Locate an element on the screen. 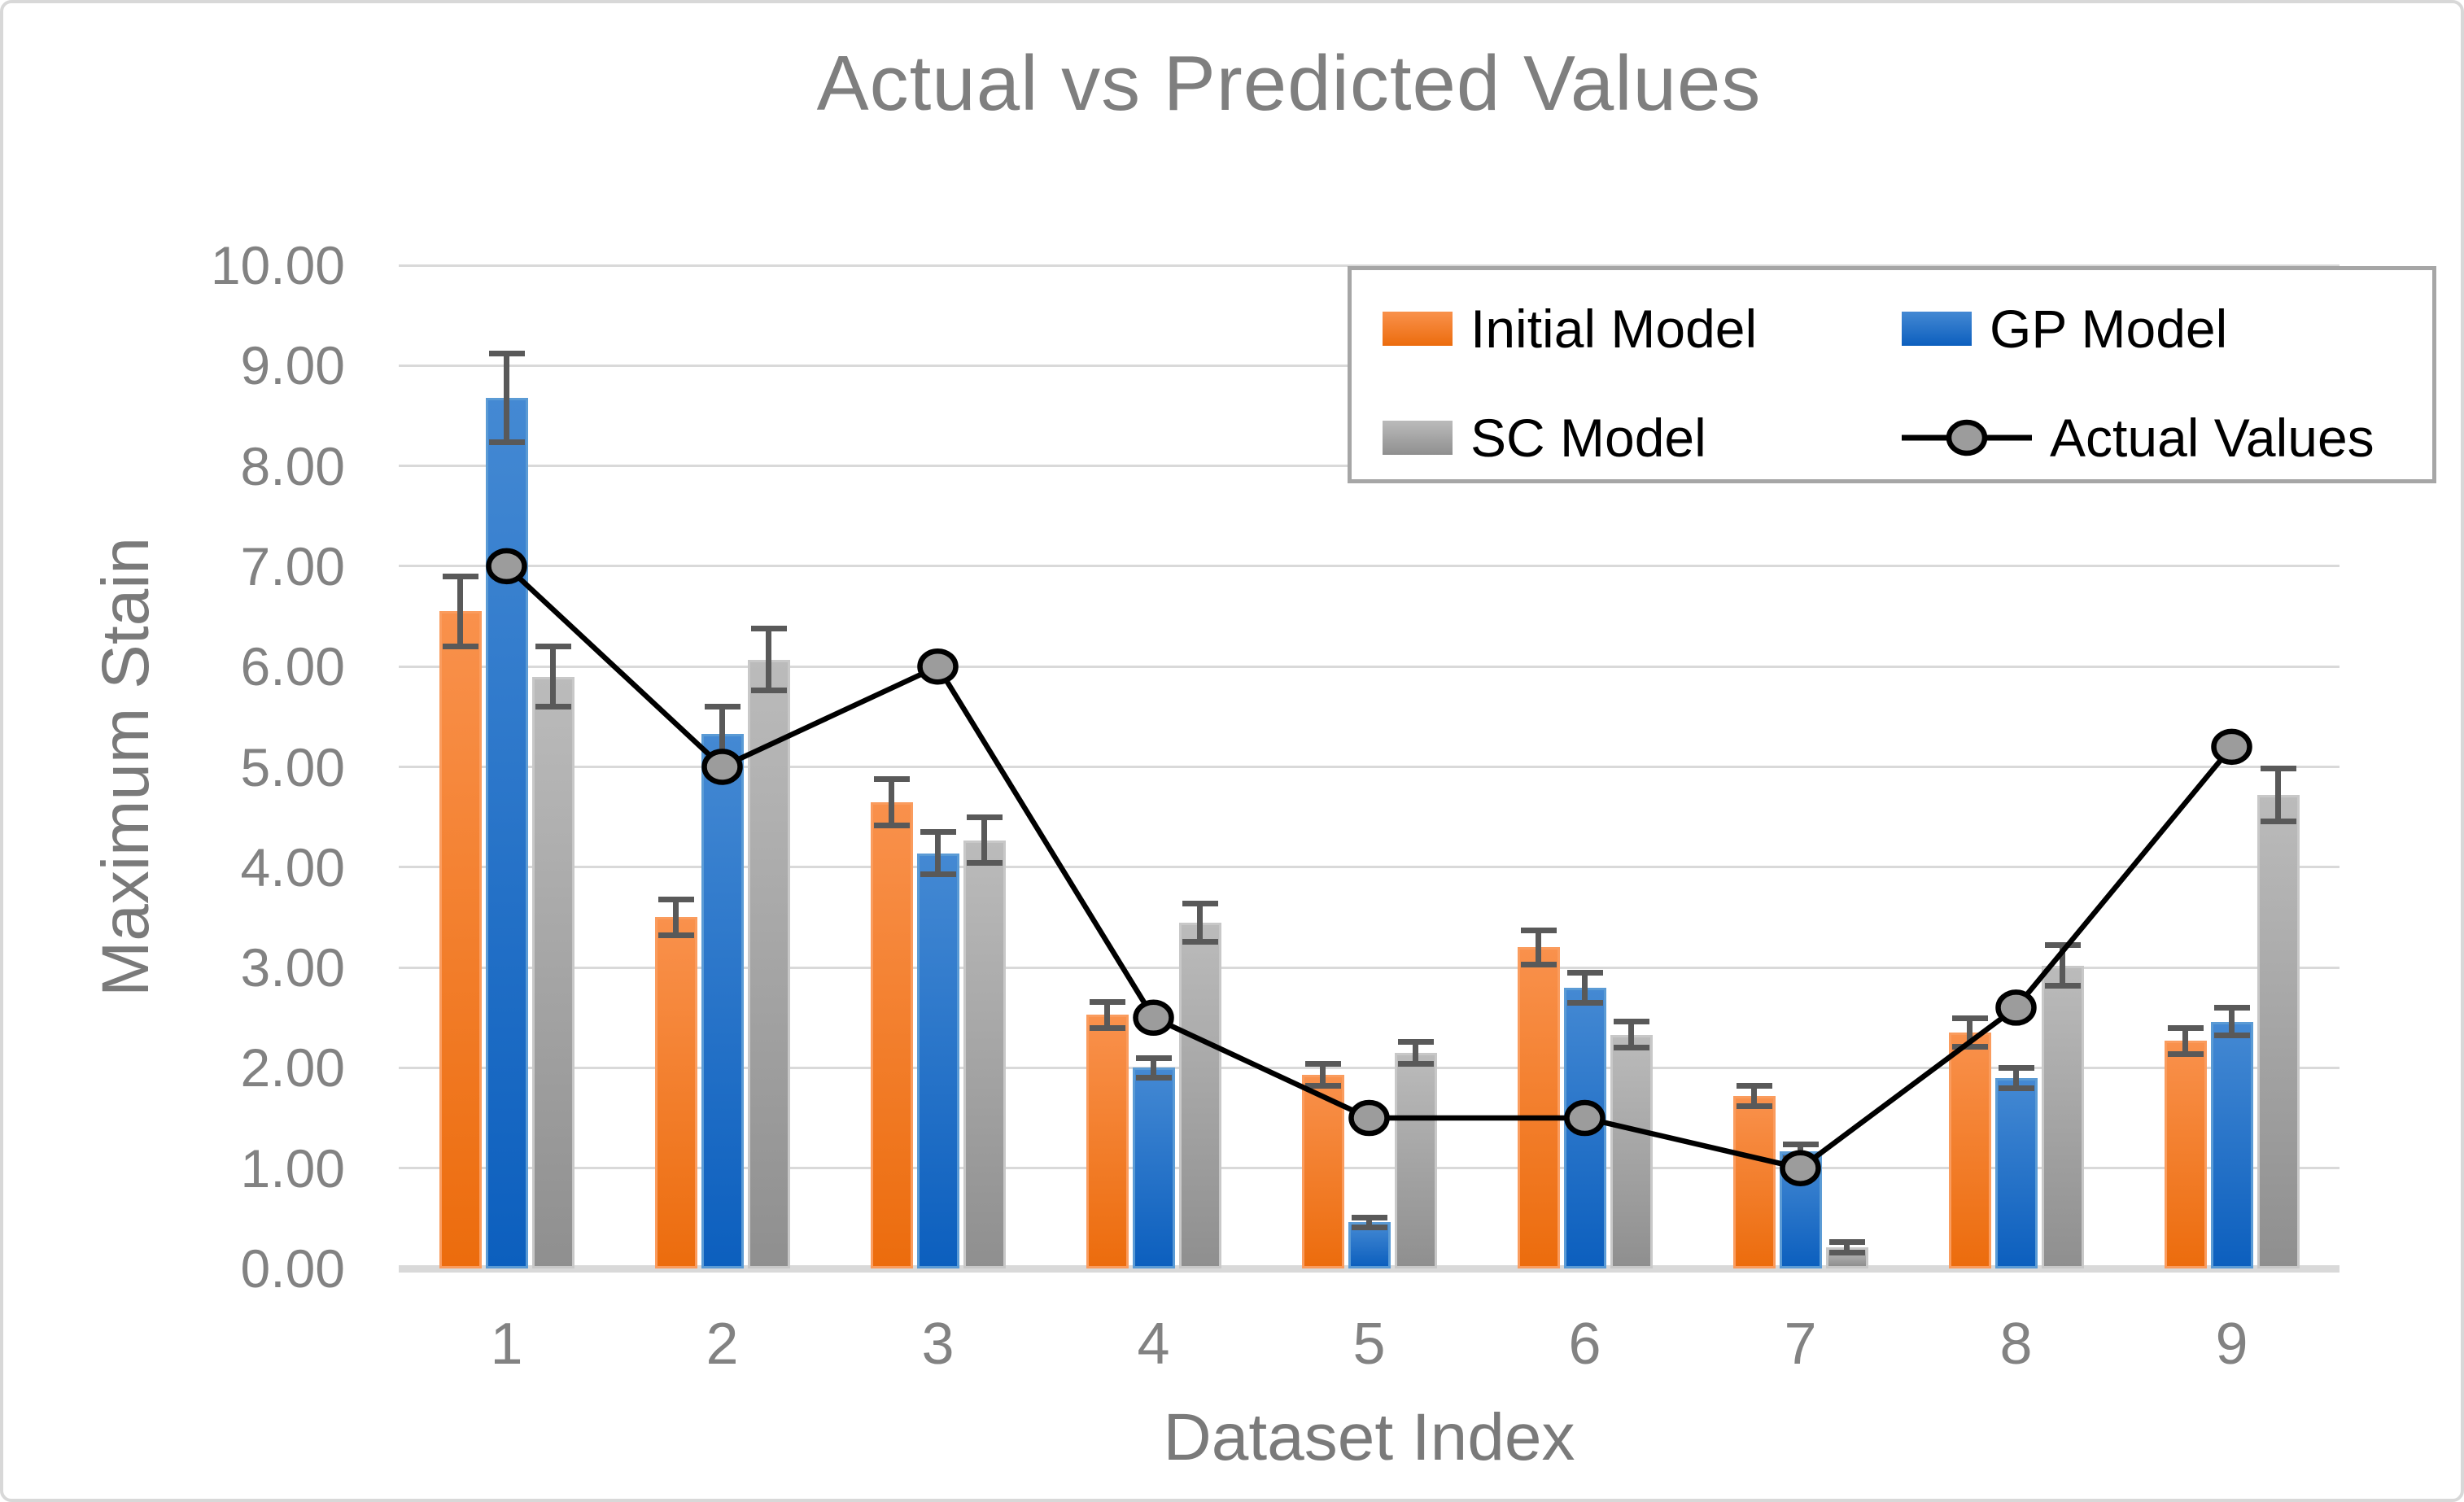  y-tick-label: 0.00 is located at coordinates (293, 1268).